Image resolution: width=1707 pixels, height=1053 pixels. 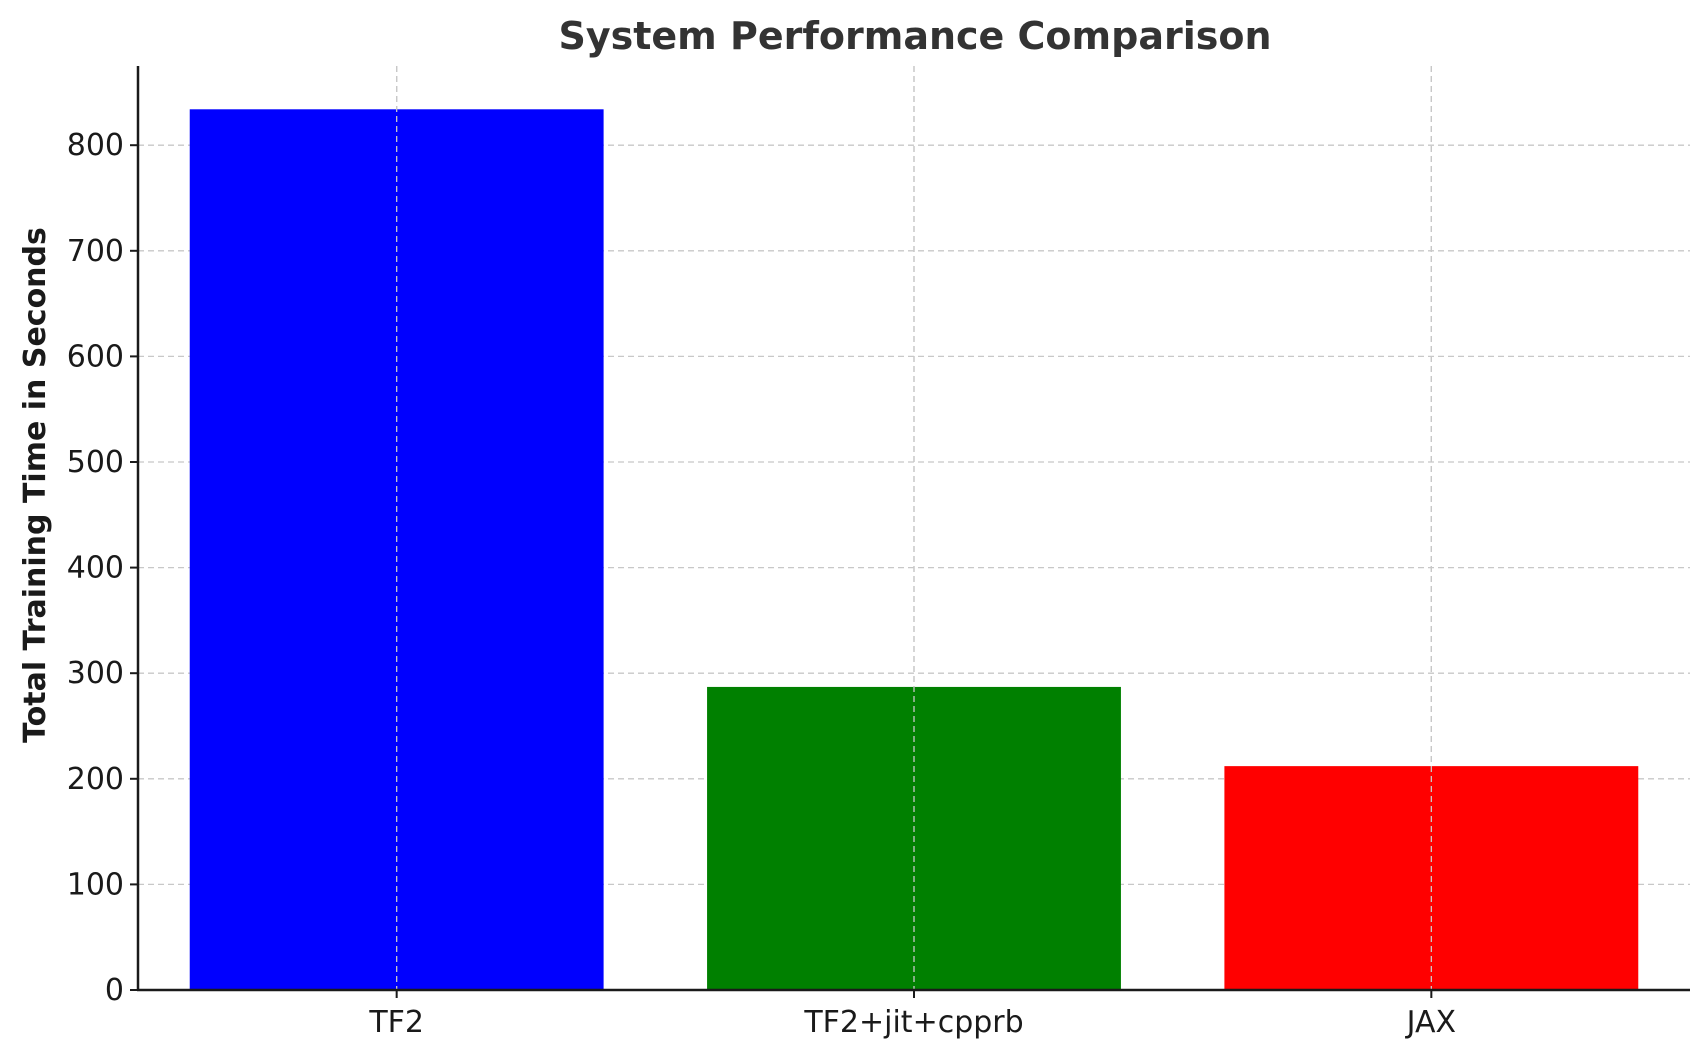 What do you see at coordinates (35, 485) in the screenshot?
I see `y-axis-label: Total Training Time in Seconds` at bounding box center [35, 485].